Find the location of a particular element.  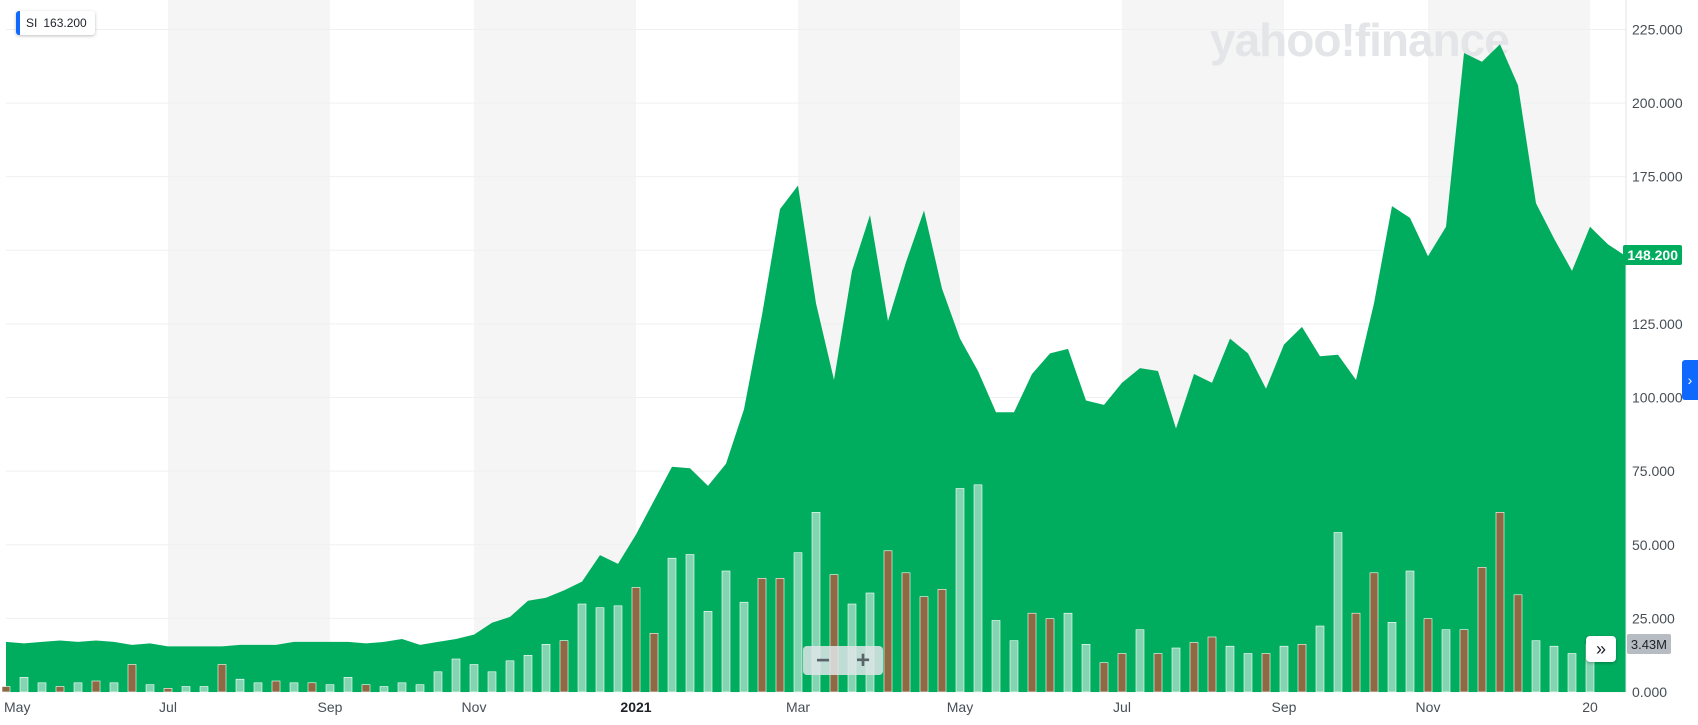

y-tick-label: 225.000 is located at coordinates (1657, 29).